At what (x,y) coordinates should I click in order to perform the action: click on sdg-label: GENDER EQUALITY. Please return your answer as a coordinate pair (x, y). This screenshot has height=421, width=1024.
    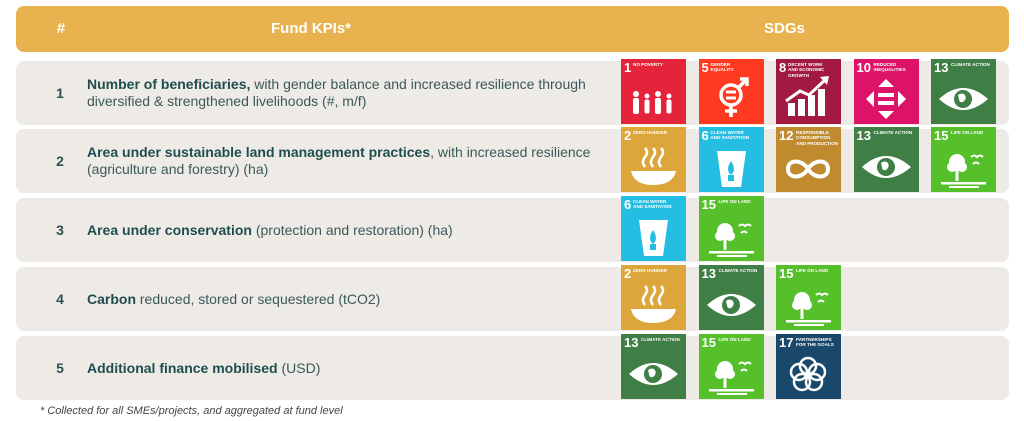
    Looking at the image, I should click on (722, 67).